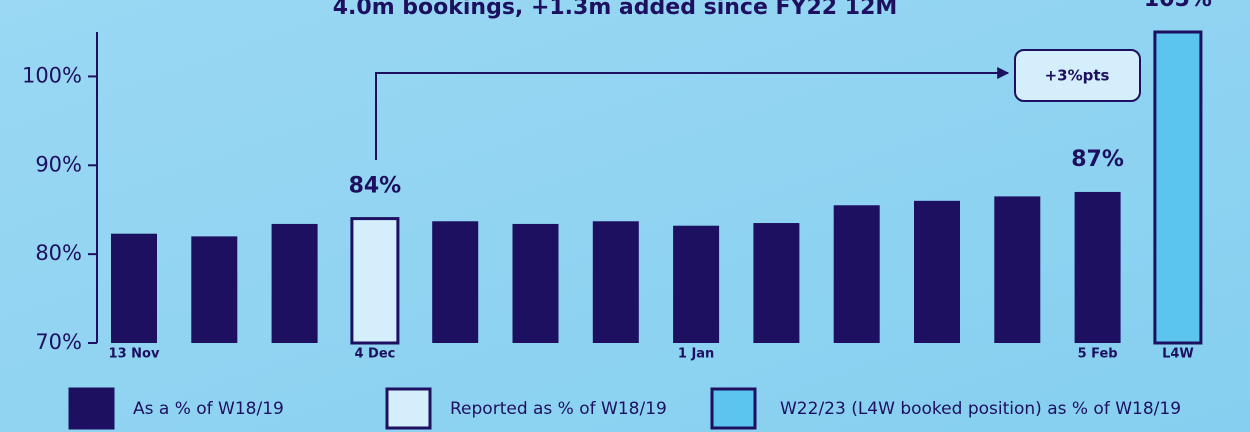 Image resolution: width=1250 pixels, height=432 pixels. Describe the element at coordinates (558, 409) in the screenshot. I see `legend-label: Reported as % of W18/19` at that location.